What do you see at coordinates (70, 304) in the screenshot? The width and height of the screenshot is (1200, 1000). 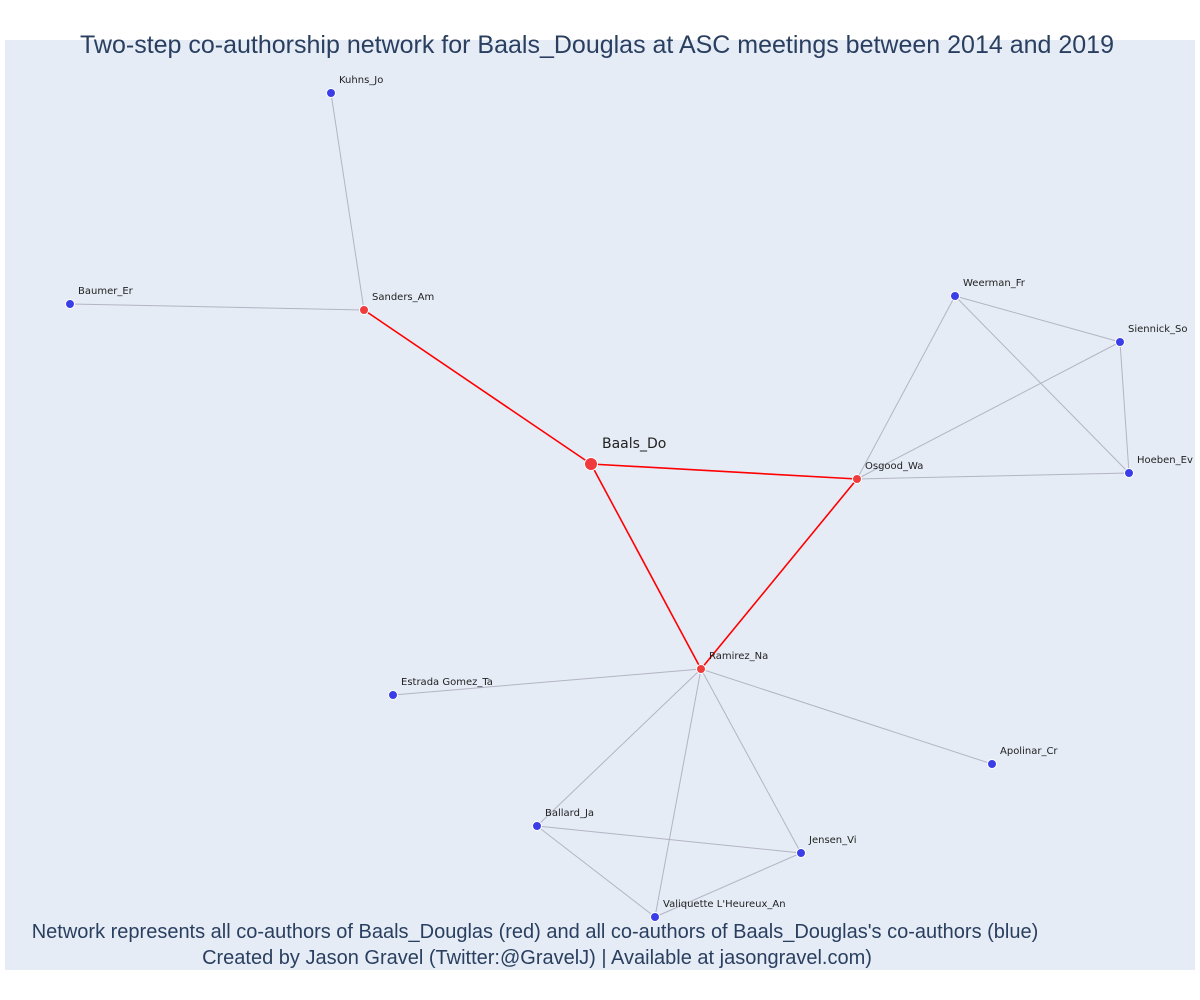 I see `node-baumer-er` at bounding box center [70, 304].